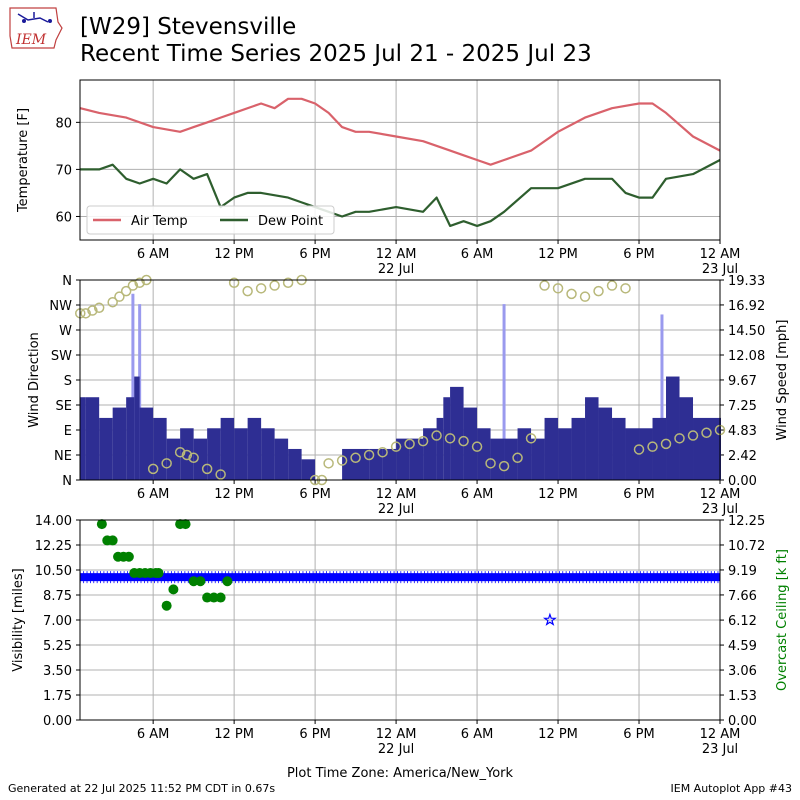 The width and height of the screenshot is (800, 800). Describe the element at coordinates (53, 546) in the screenshot. I see `y-tick-label: 12.25` at that location.